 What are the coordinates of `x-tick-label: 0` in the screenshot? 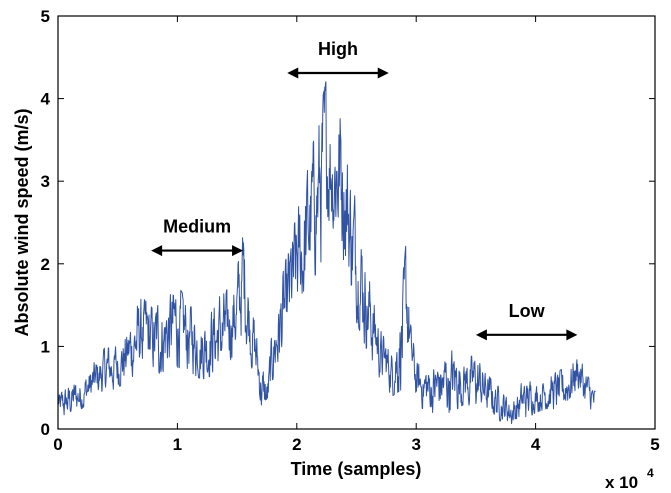 It's located at (57, 444).